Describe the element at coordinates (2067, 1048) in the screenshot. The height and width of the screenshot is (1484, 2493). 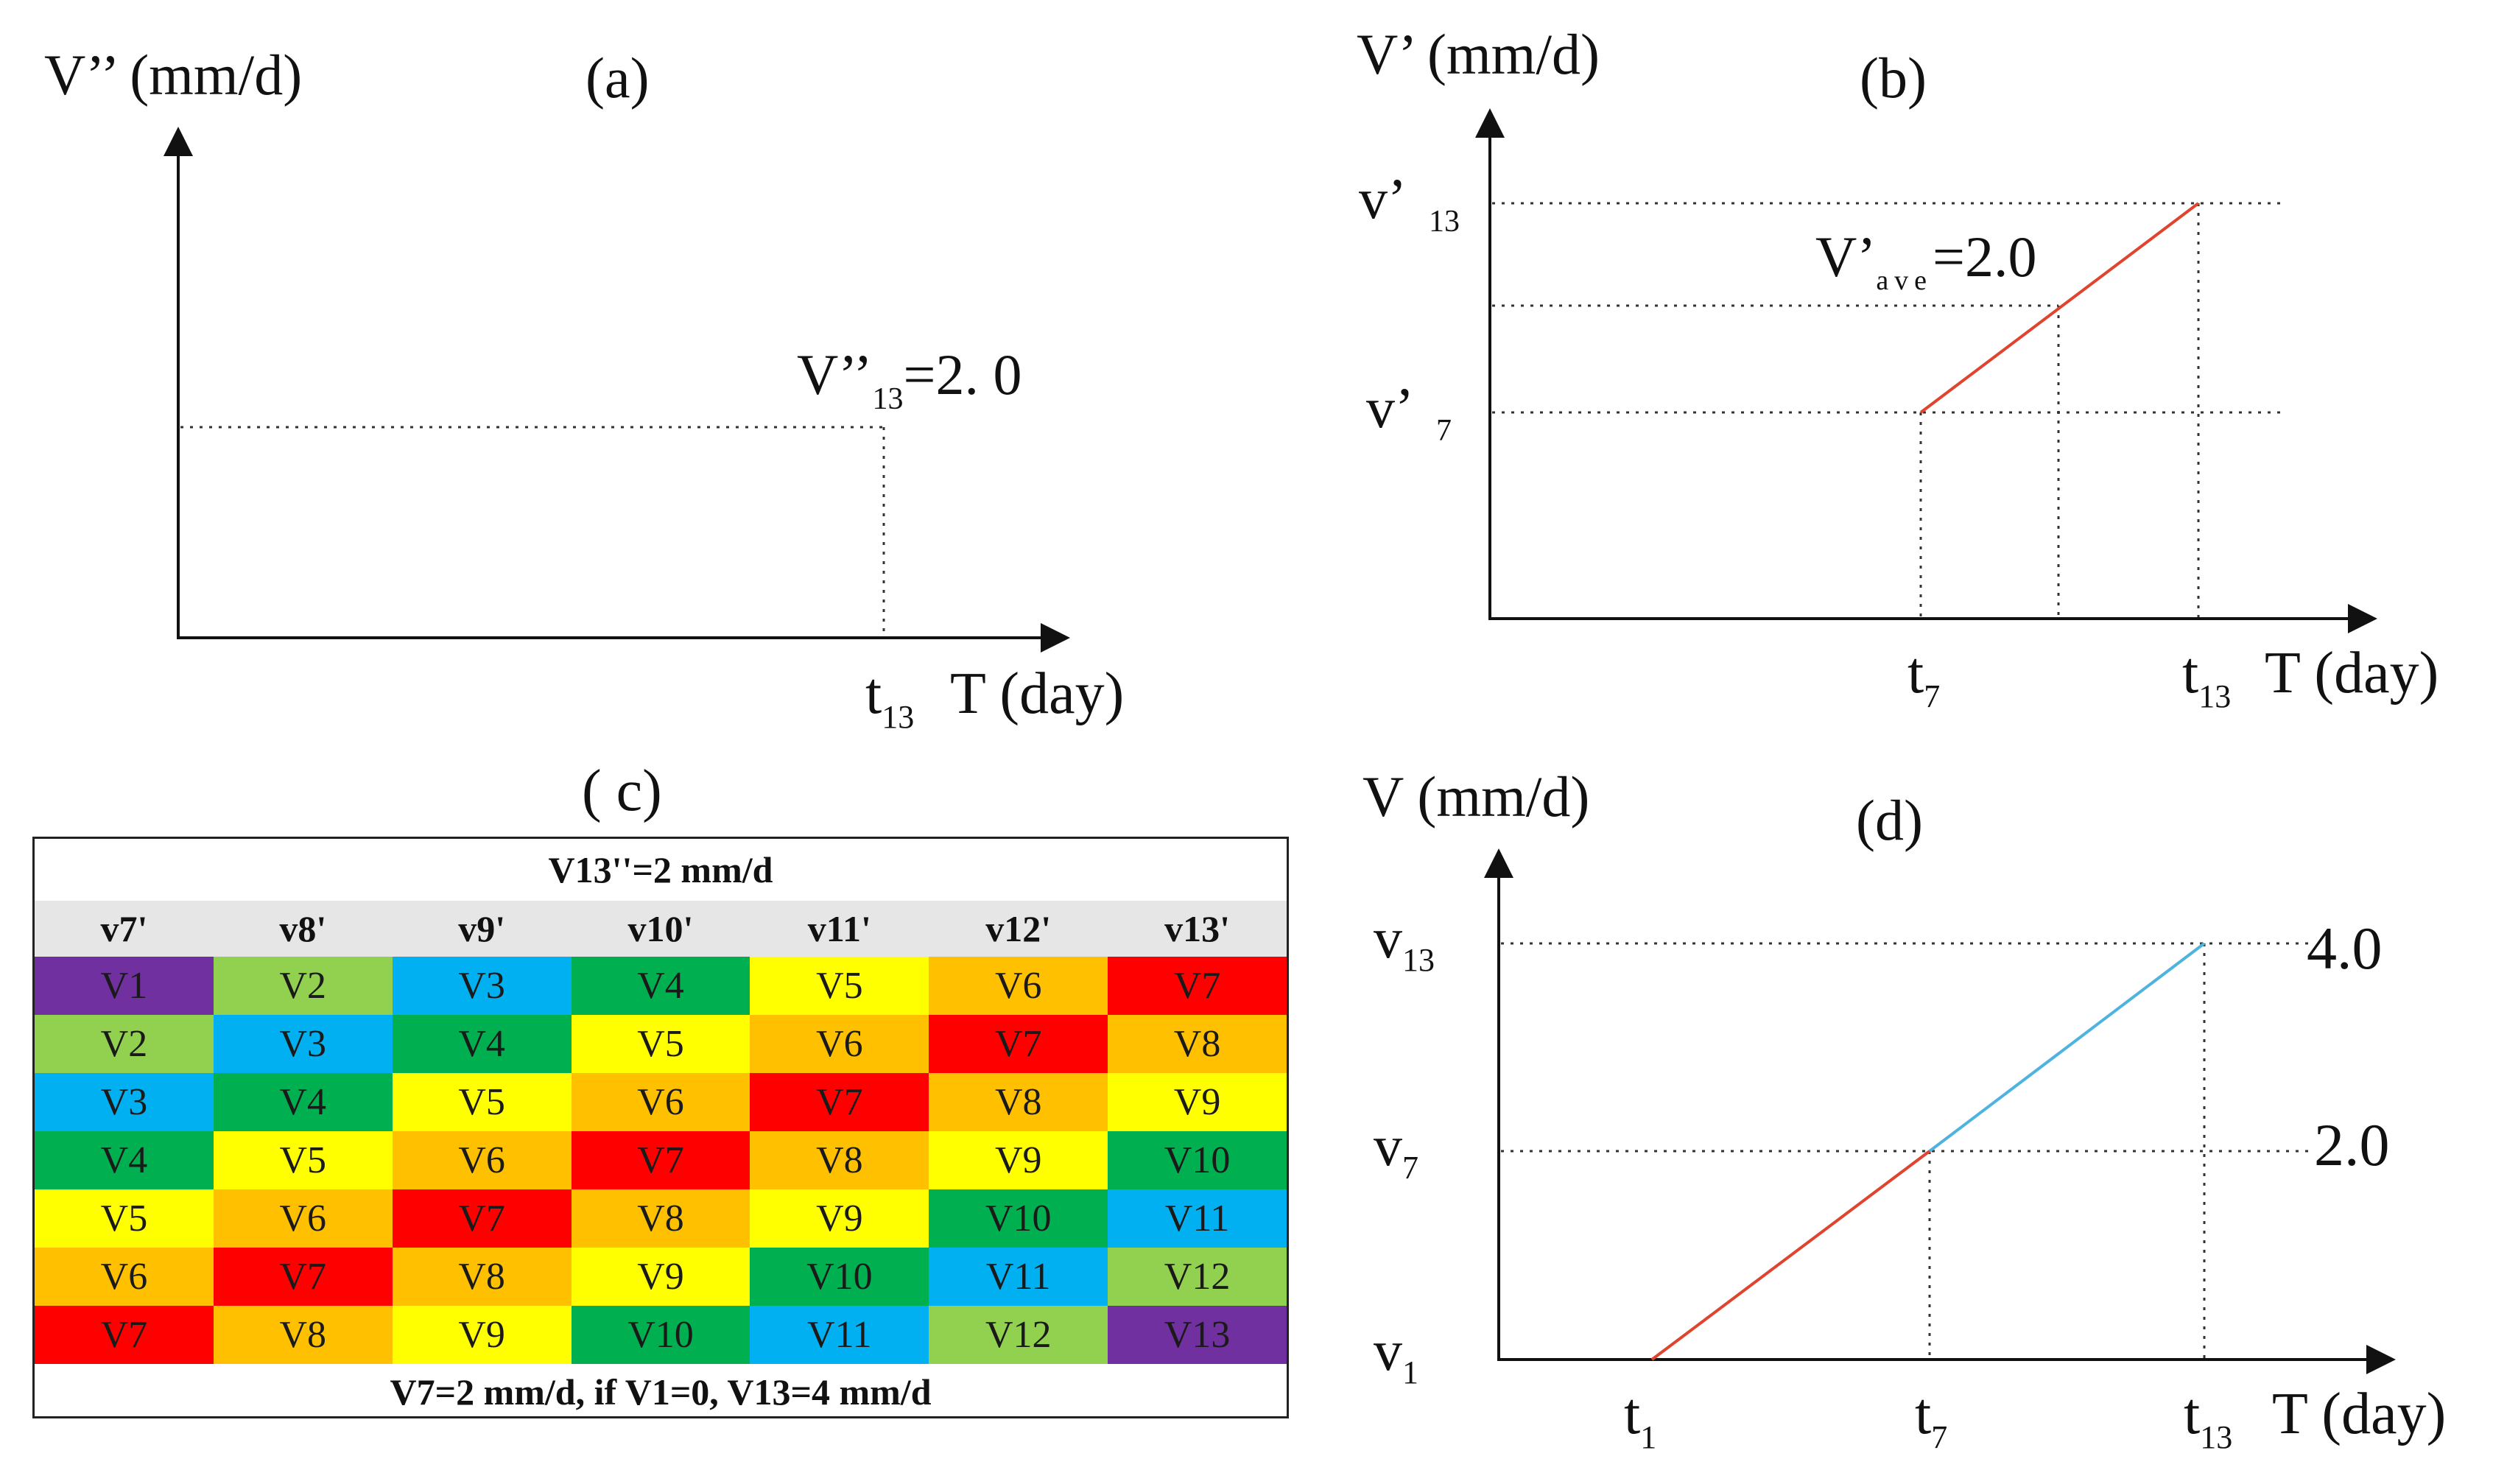
I see `panel-d-velocity-line-upper` at that location.